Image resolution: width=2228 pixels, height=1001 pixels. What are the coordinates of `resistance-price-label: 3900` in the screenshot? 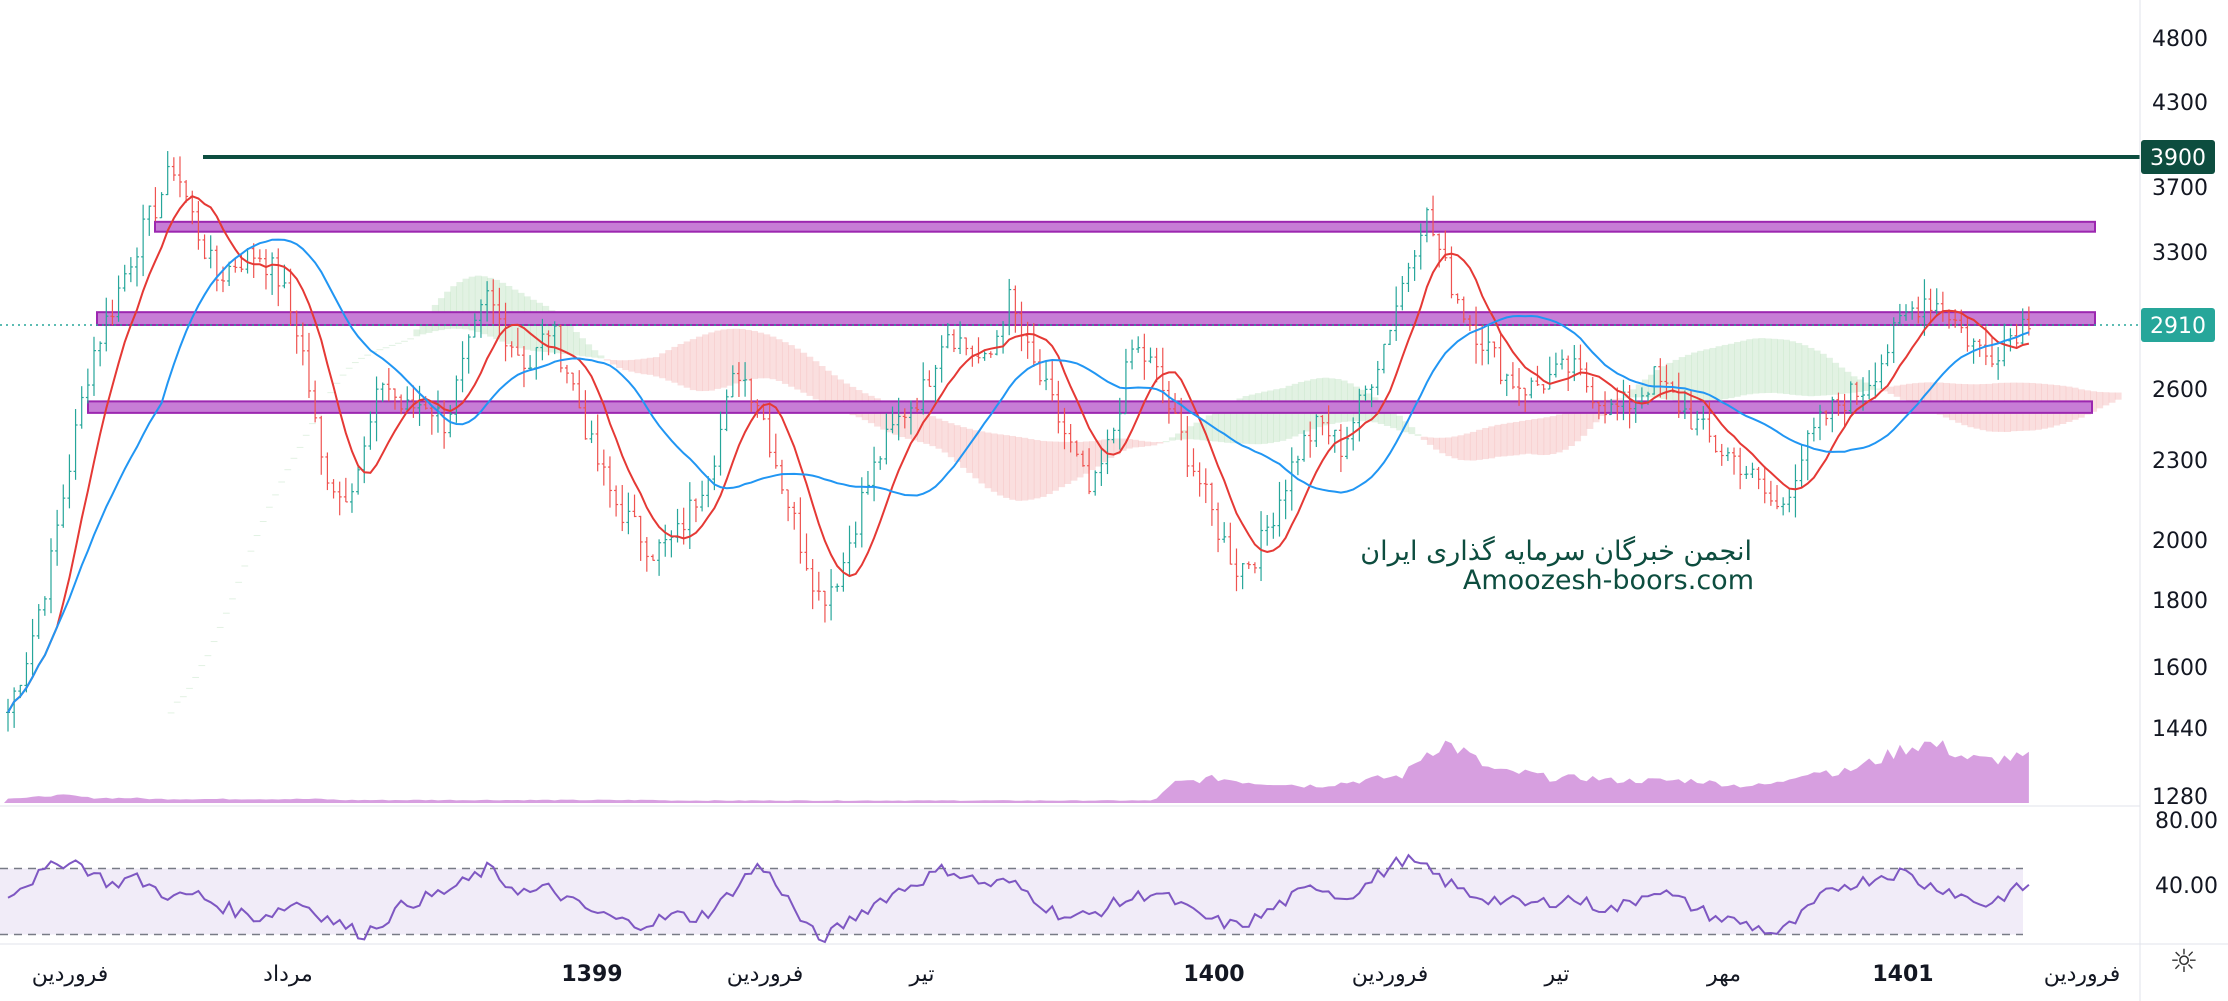 It's located at (2178, 158).